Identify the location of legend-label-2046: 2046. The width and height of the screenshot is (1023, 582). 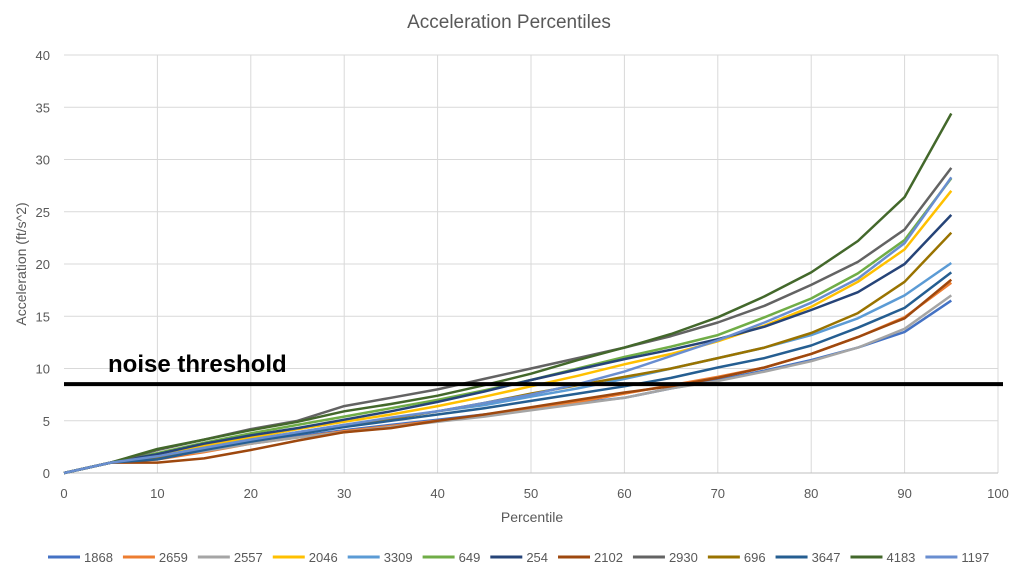
(323, 557).